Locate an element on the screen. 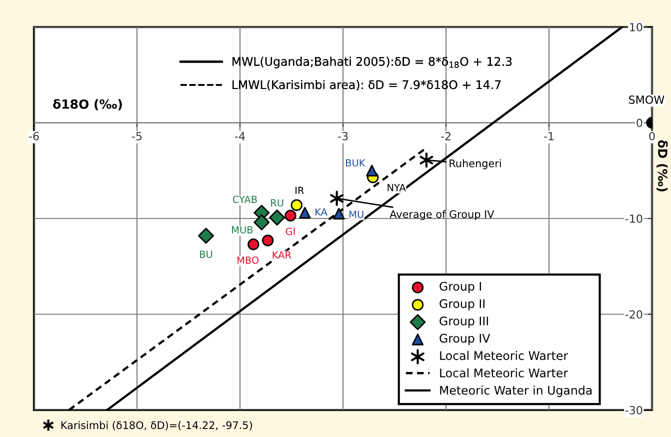 This screenshot has width=671, height=437. x-tick-label: 0 is located at coordinates (652, 136).